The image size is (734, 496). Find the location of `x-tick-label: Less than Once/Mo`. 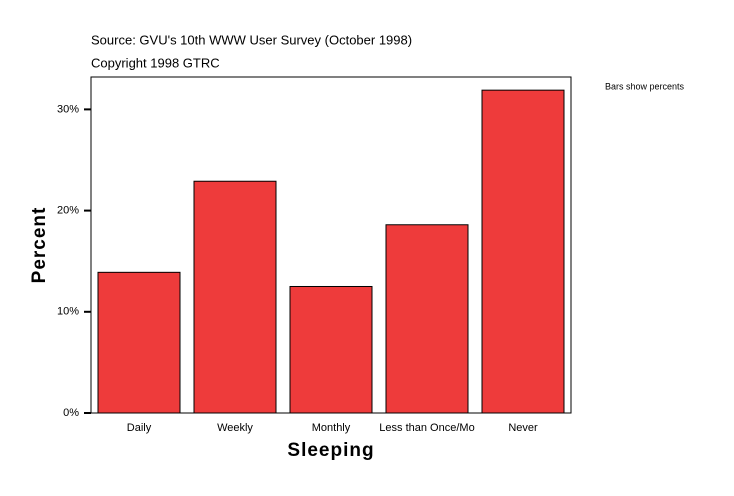

x-tick-label: Less than Once/Mo is located at coordinates (426, 428).